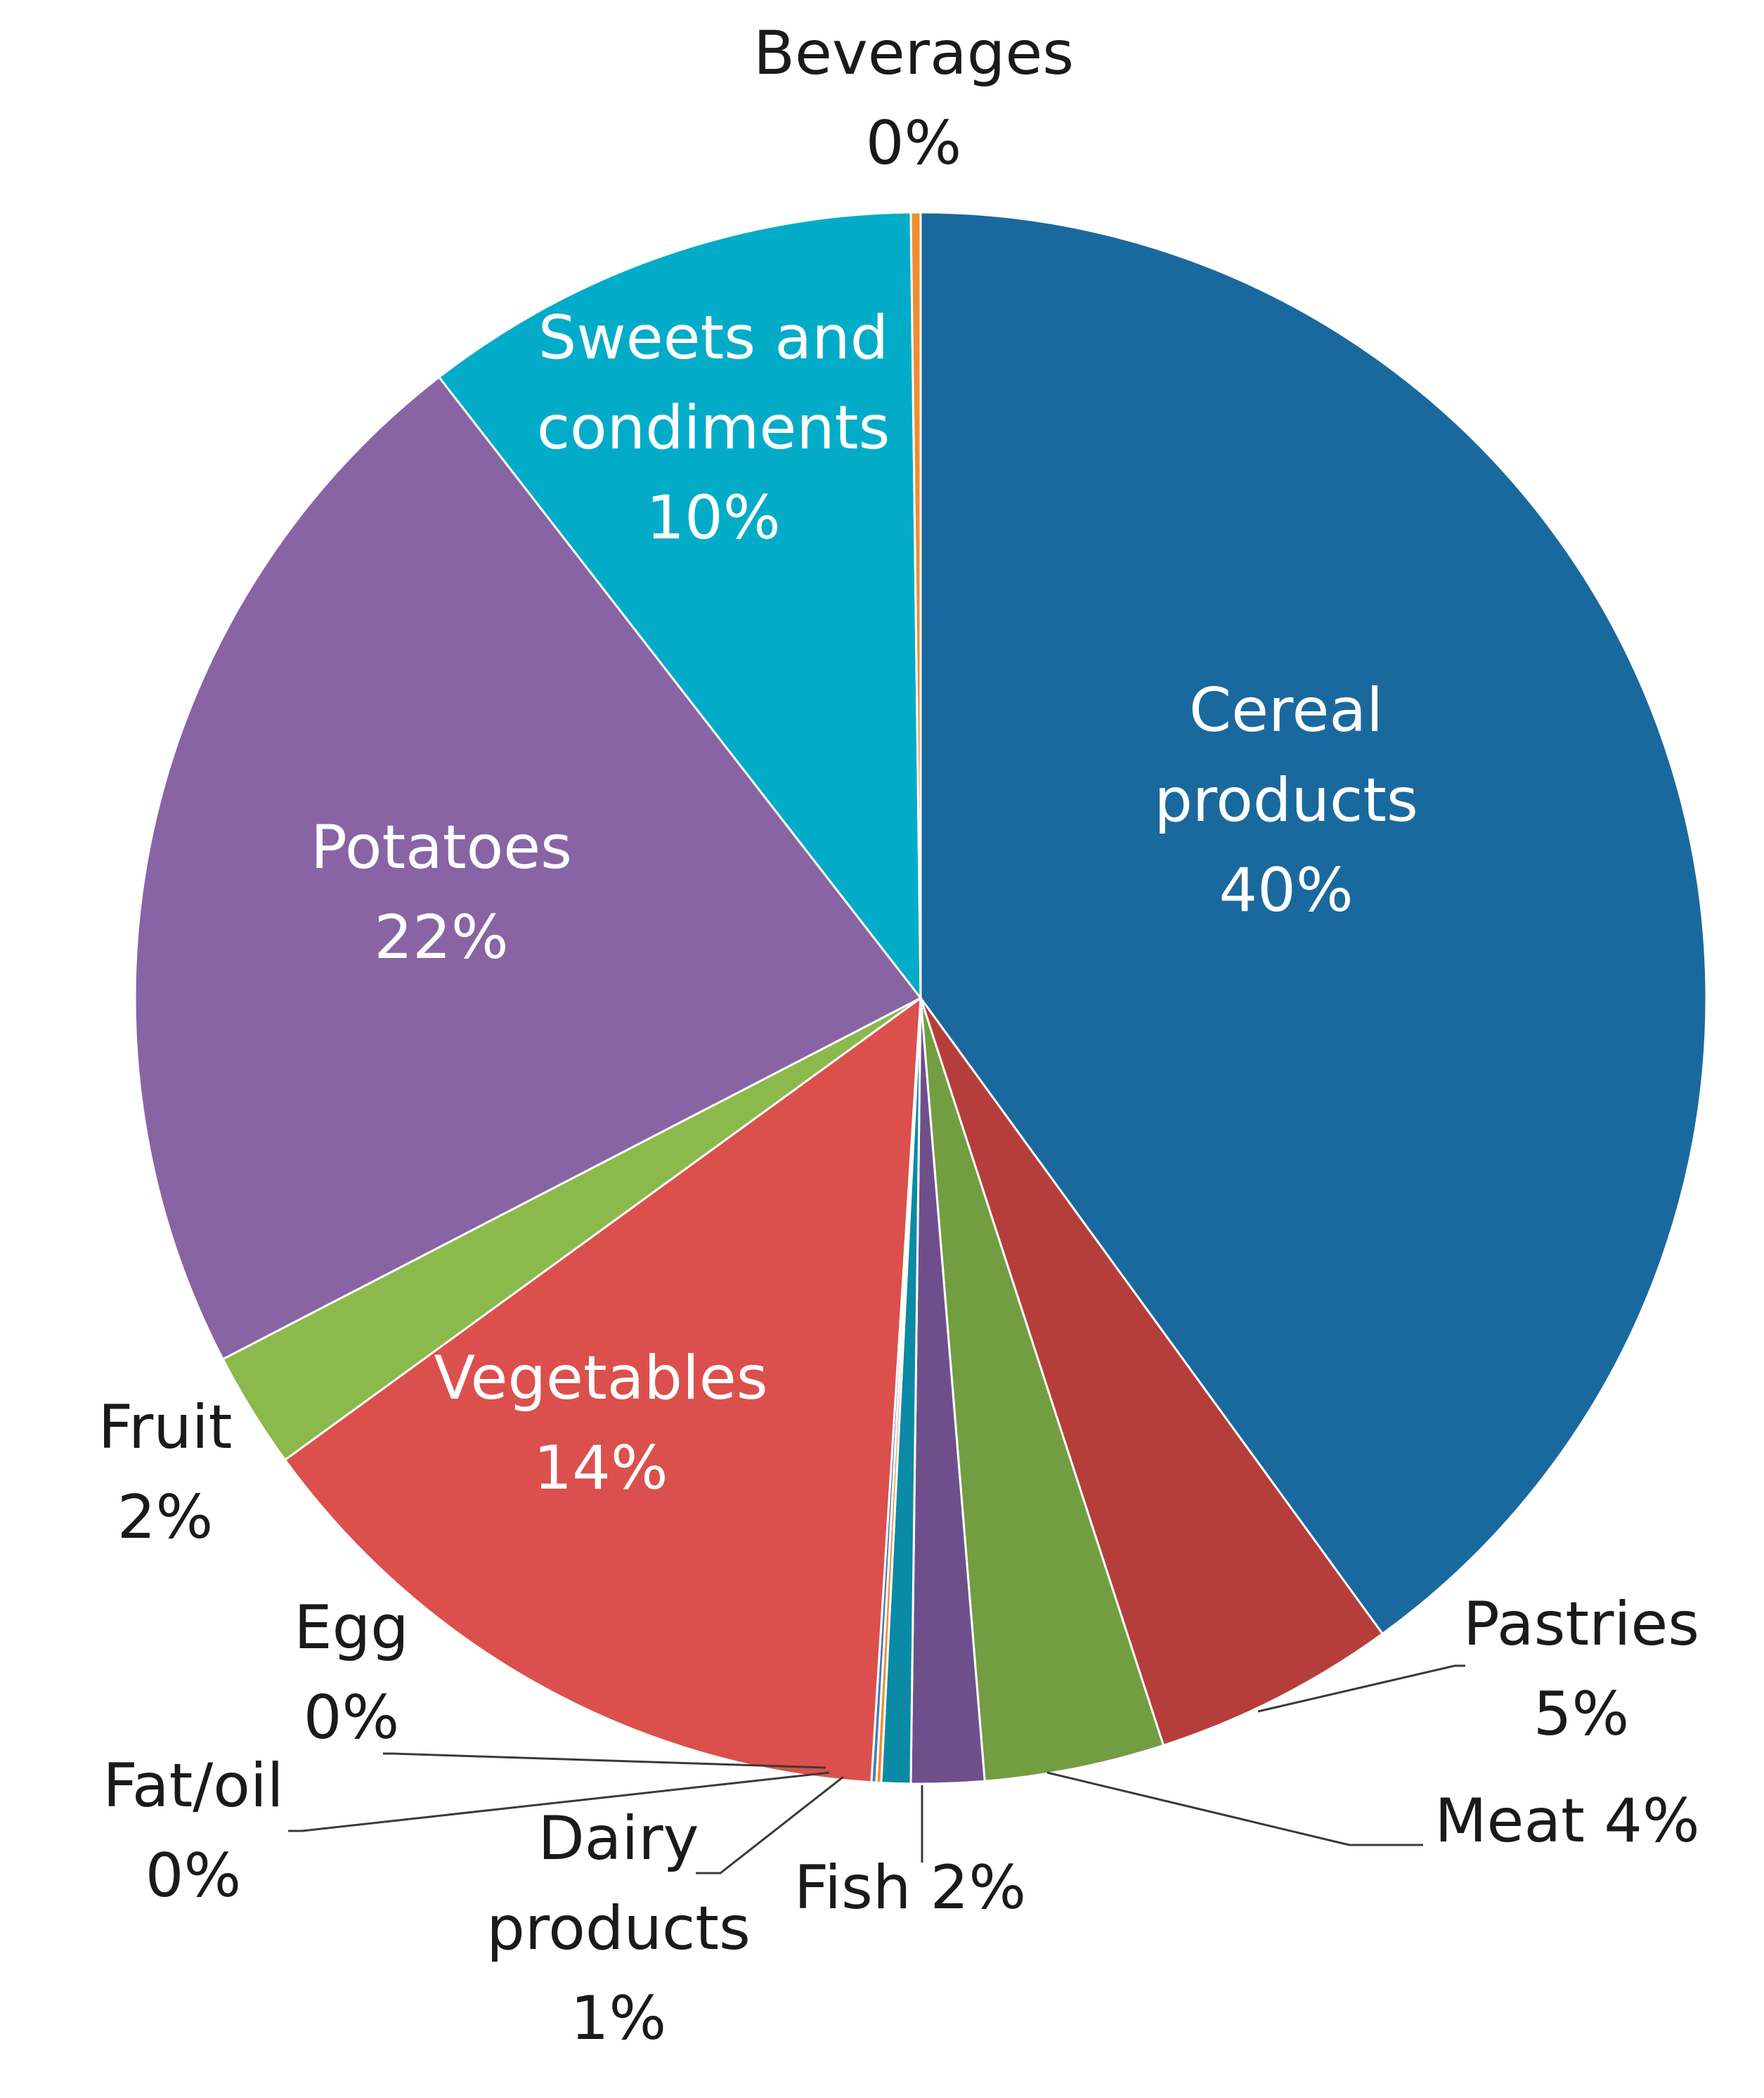 The width and height of the screenshot is (1764, 2098). I want to click on leader-line-egg, so click(604, 1760).